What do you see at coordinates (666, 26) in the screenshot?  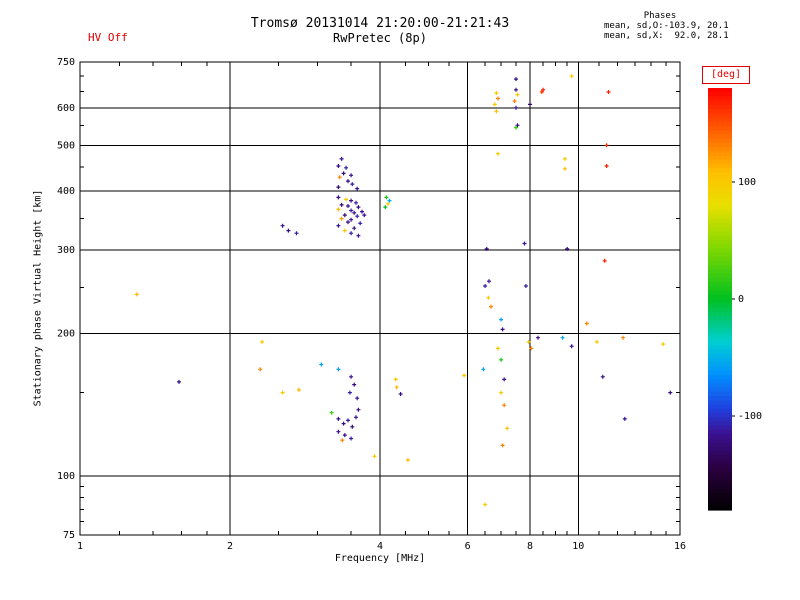 I see `phase-mean-o: mean, sd,O:-103.9, 20.1` at bounding box center [666, 26].